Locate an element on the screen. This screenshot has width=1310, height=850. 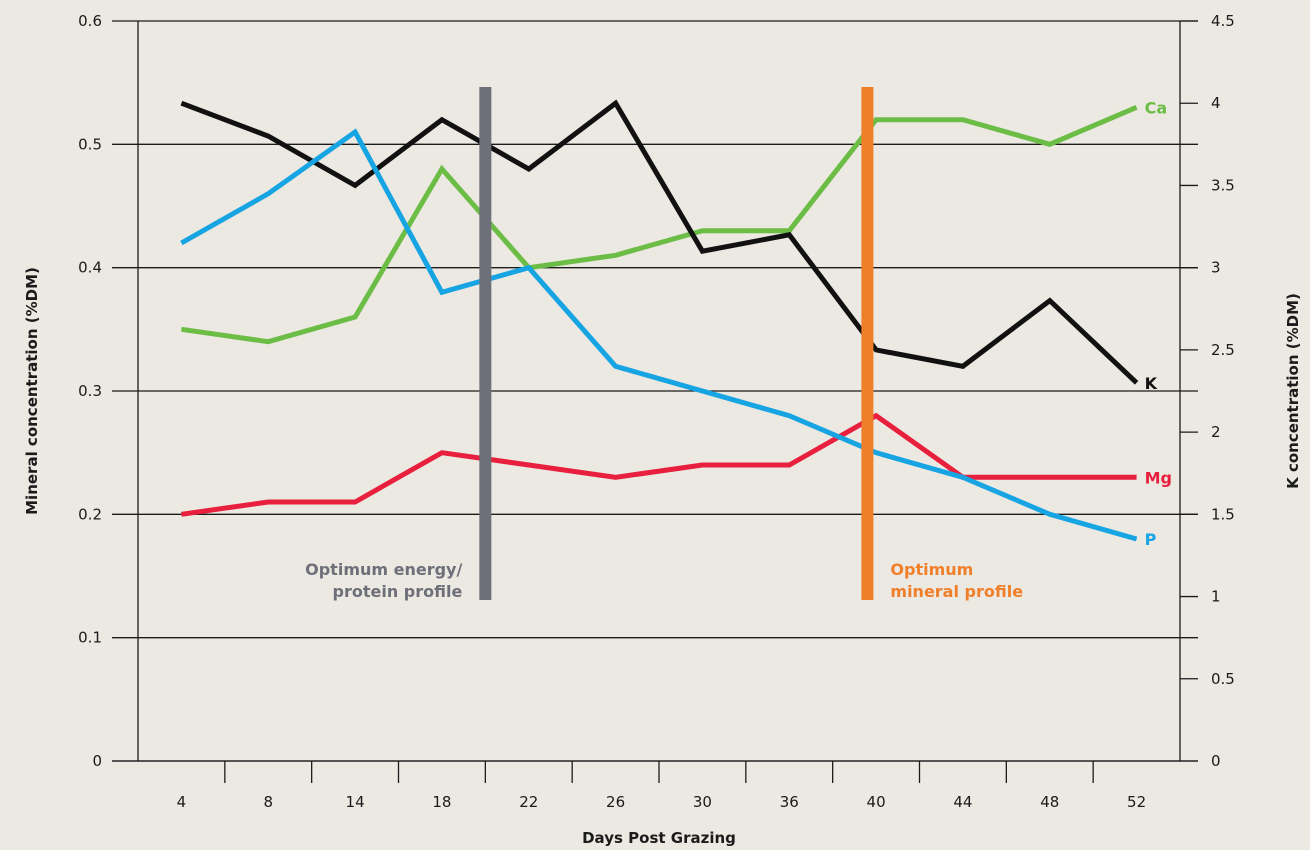
x-axis-title: Days Post Grazing is located at coordinates (659, 838).